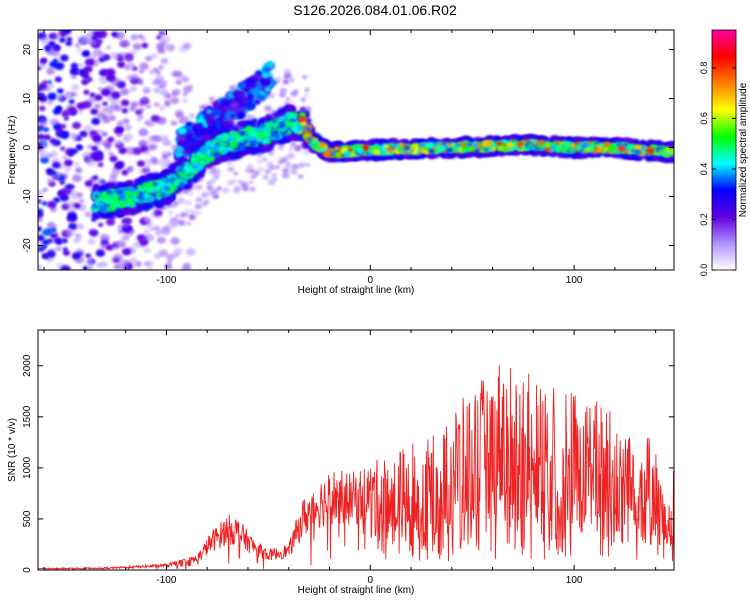 The image size is (750, 600). I want to click on spectrogram-y-label: -20, so click(27, 245).